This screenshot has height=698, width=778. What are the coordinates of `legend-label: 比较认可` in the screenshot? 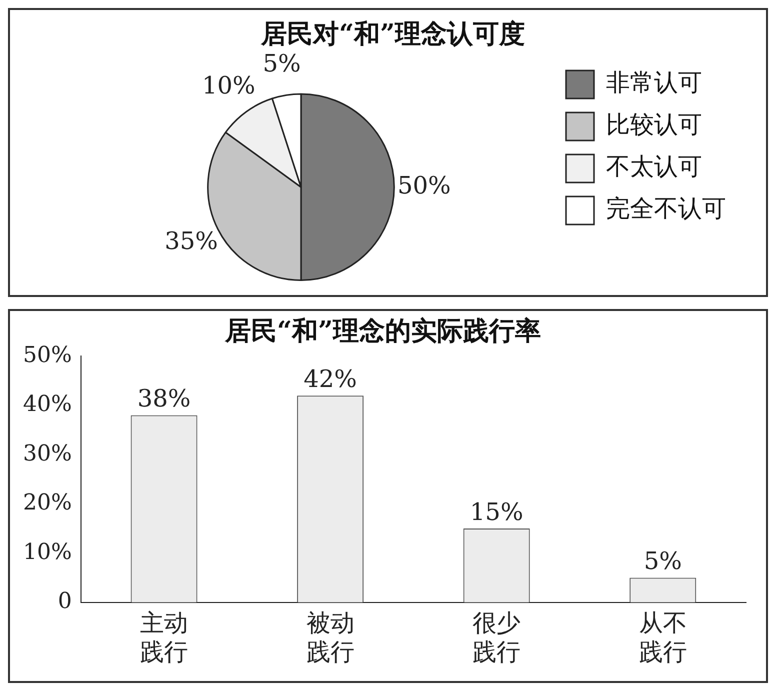 It's located at (654, 124).